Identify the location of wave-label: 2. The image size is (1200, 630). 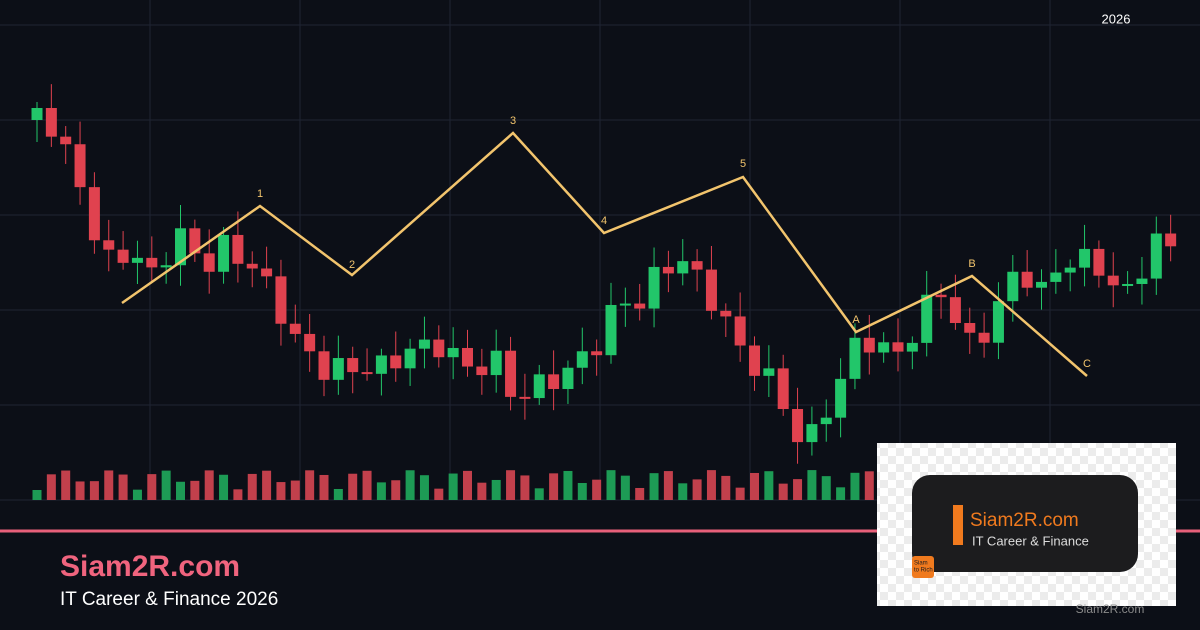
(352, 265).